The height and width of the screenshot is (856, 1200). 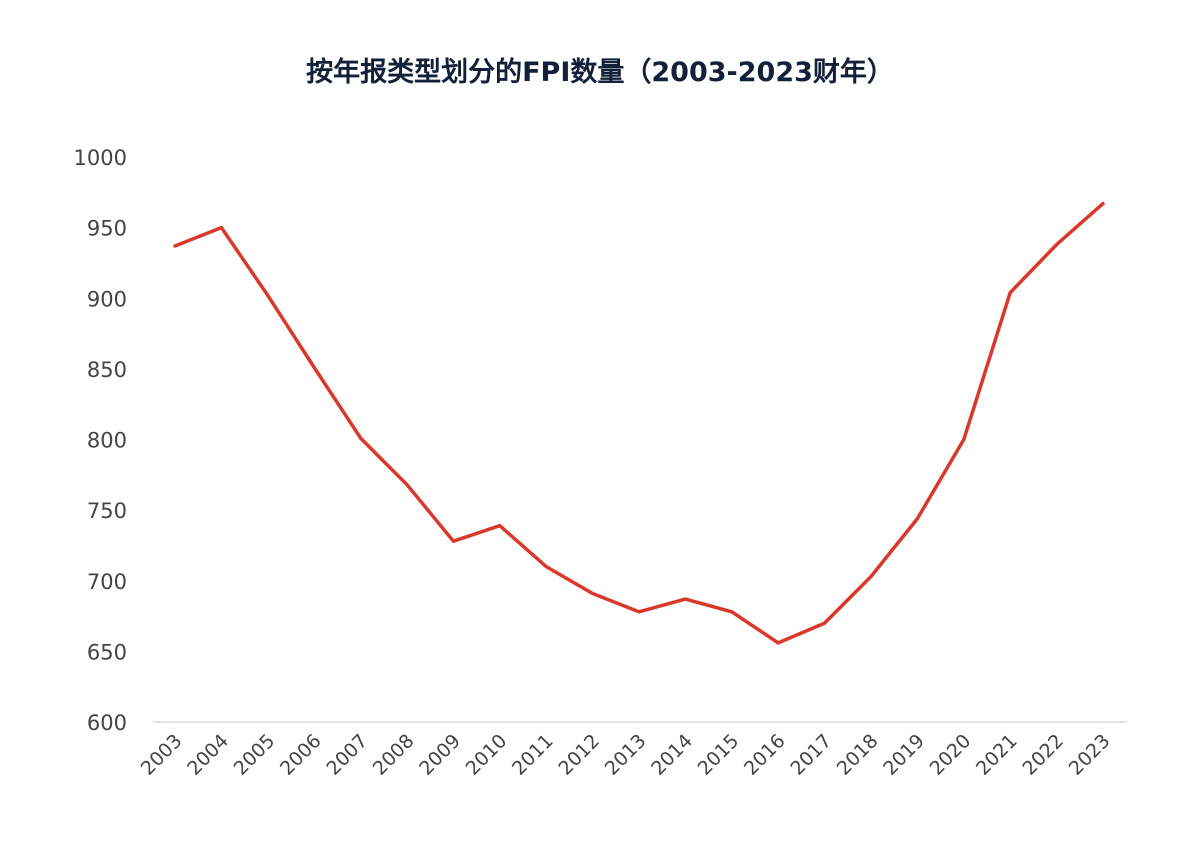 What do you see at coordinates (440, 755) in the screenshot?
I see `x-tick-label: 2009` at bounding box center [440, 755].